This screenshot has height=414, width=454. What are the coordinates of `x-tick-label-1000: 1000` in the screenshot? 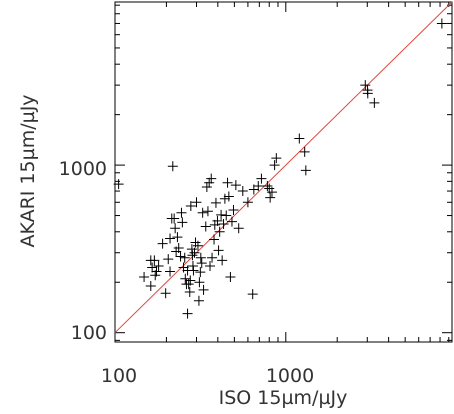 It's located at (290, 376).